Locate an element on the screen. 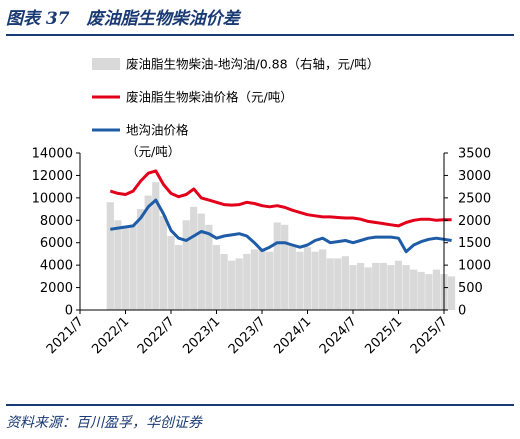 The width and height of the screenshot is (520, 439). figure-title: 图表 37 废油脂生物柴油价差 is located at coordinates (123, 19).